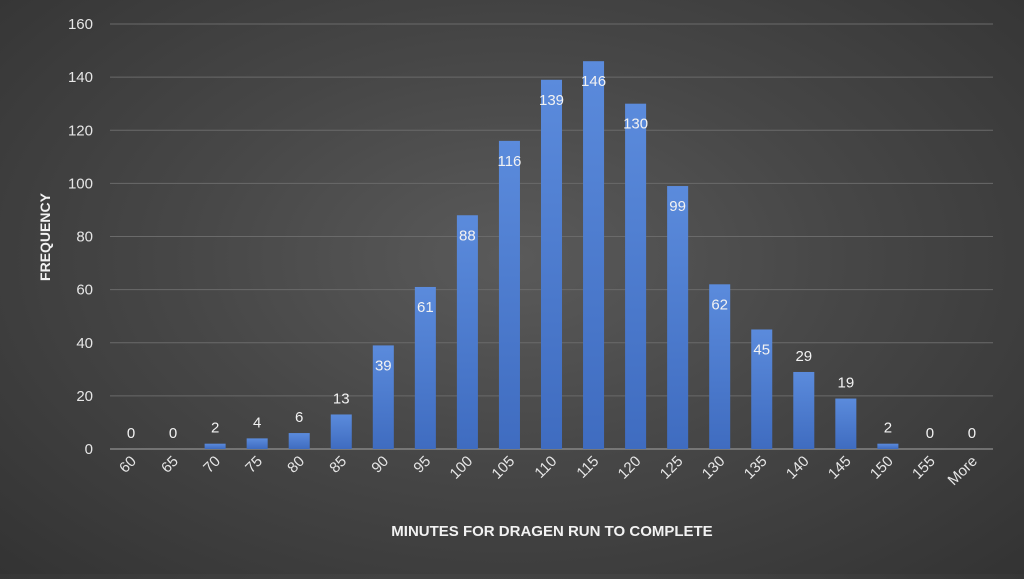 The width and height of the screenshot is (1024, 579). Describe the element at coordinates (761, 349) in the screenshot. I see `data-label: 45` at that location.